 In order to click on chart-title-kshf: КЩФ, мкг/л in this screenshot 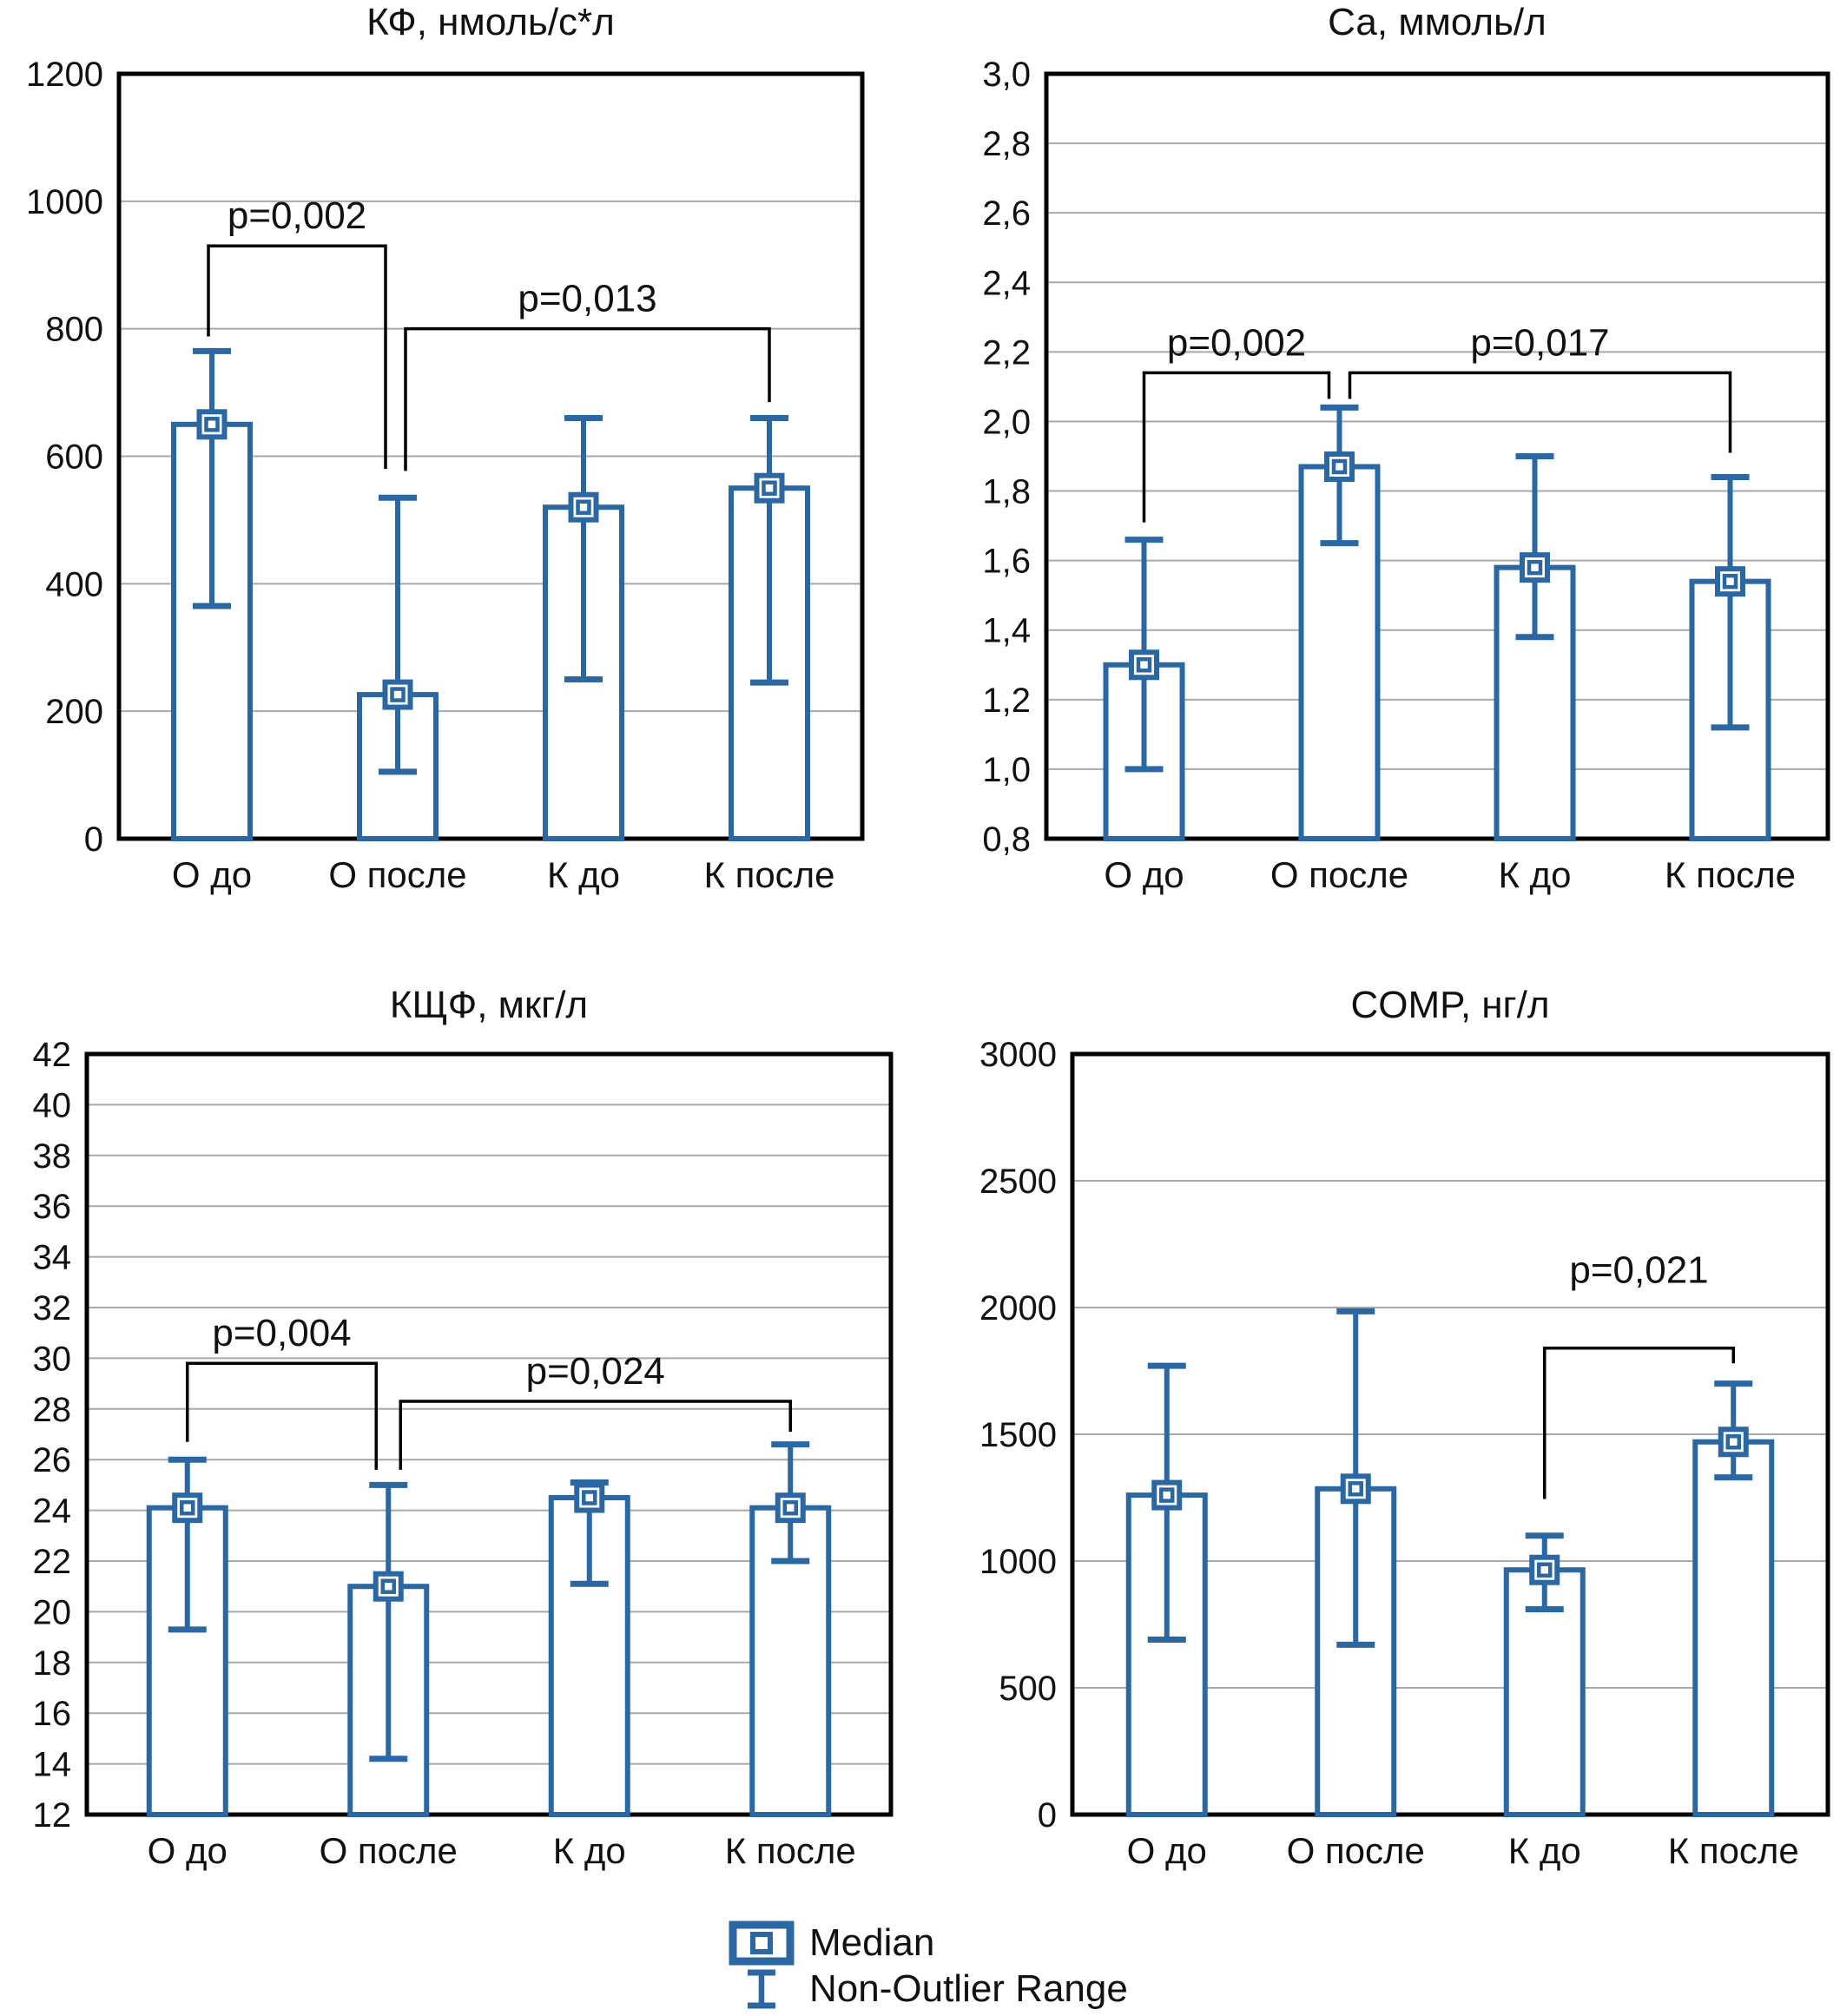, I will do `click(489, 1005)`.